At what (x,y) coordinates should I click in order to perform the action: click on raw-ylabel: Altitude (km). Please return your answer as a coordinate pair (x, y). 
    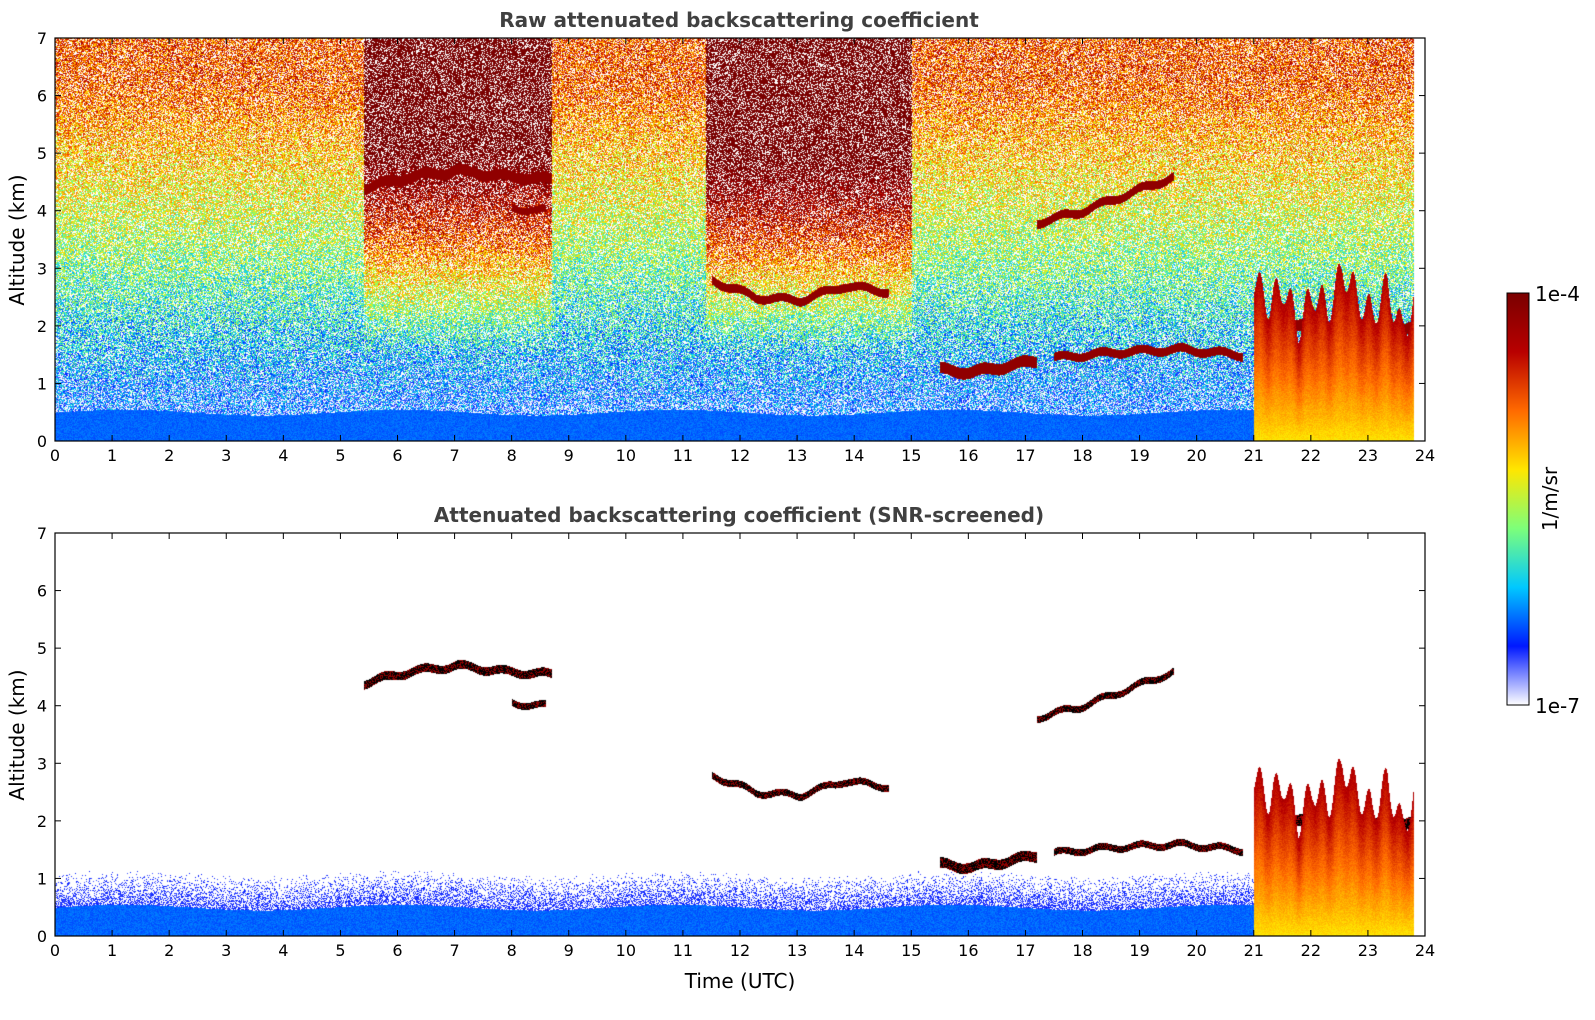
    Looking at the image, I should click on (17, 239).